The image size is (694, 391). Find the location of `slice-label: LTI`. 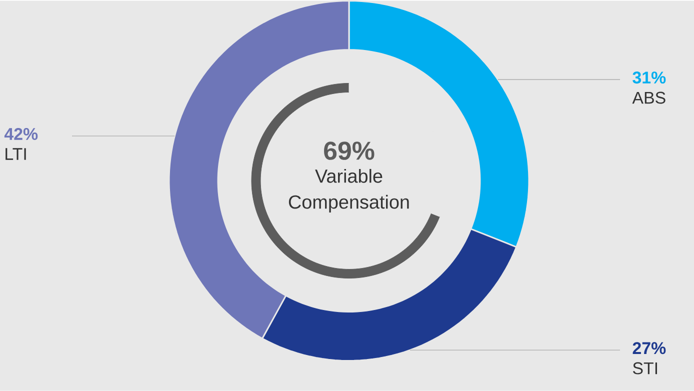

slice-label: LTI is located at coordinates (16, 154).